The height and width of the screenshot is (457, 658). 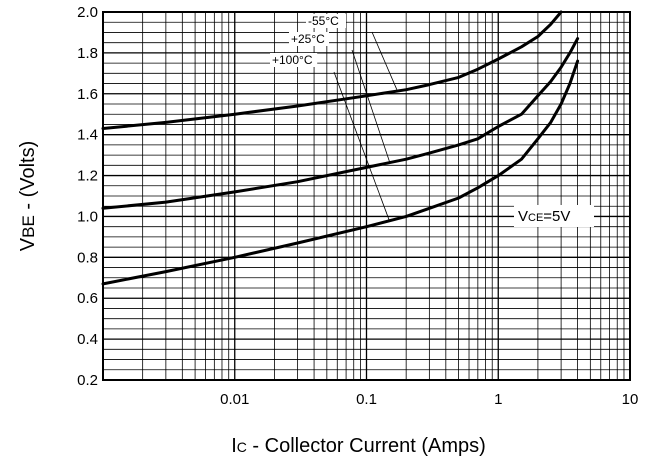 I want to click on x-tick-label: 0.01, so click(x=234, y=399).